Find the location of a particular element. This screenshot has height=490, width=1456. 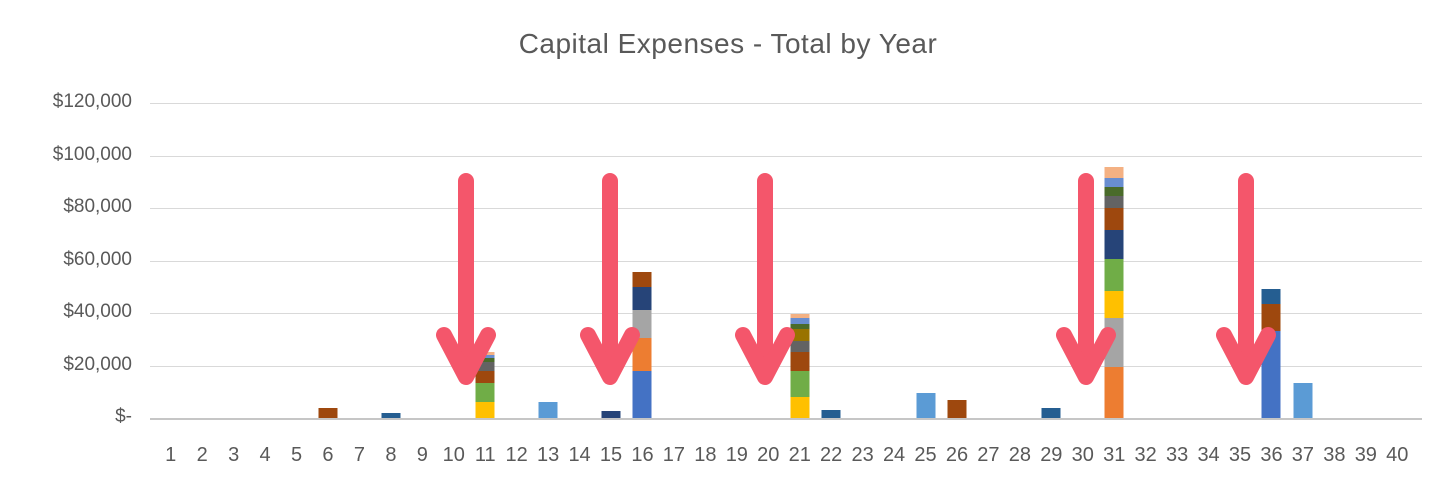

x-axis-tick-label: 26 is located at coordinates (957, 455).